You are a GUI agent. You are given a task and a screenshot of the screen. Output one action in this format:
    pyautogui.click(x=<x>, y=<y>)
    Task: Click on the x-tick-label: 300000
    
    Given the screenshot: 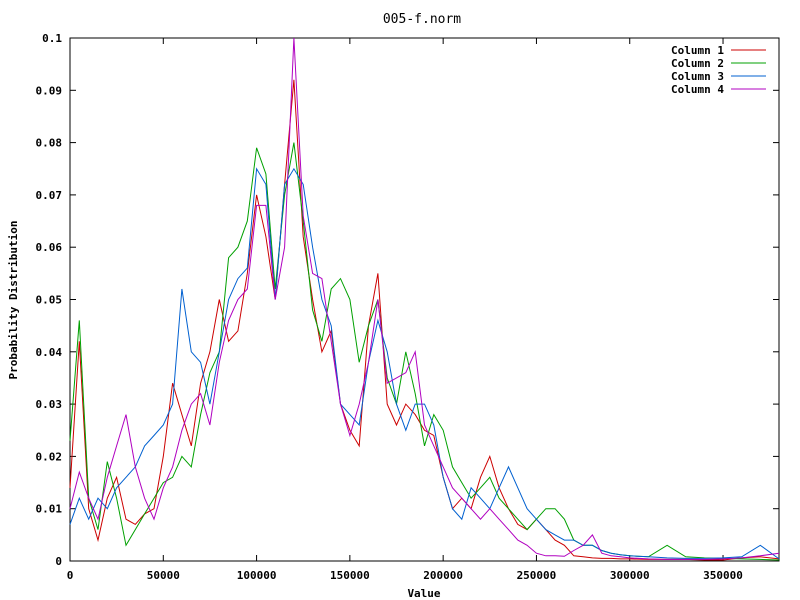 What is the action you would take?
    pyautogui.click(x=630, y=575)
    